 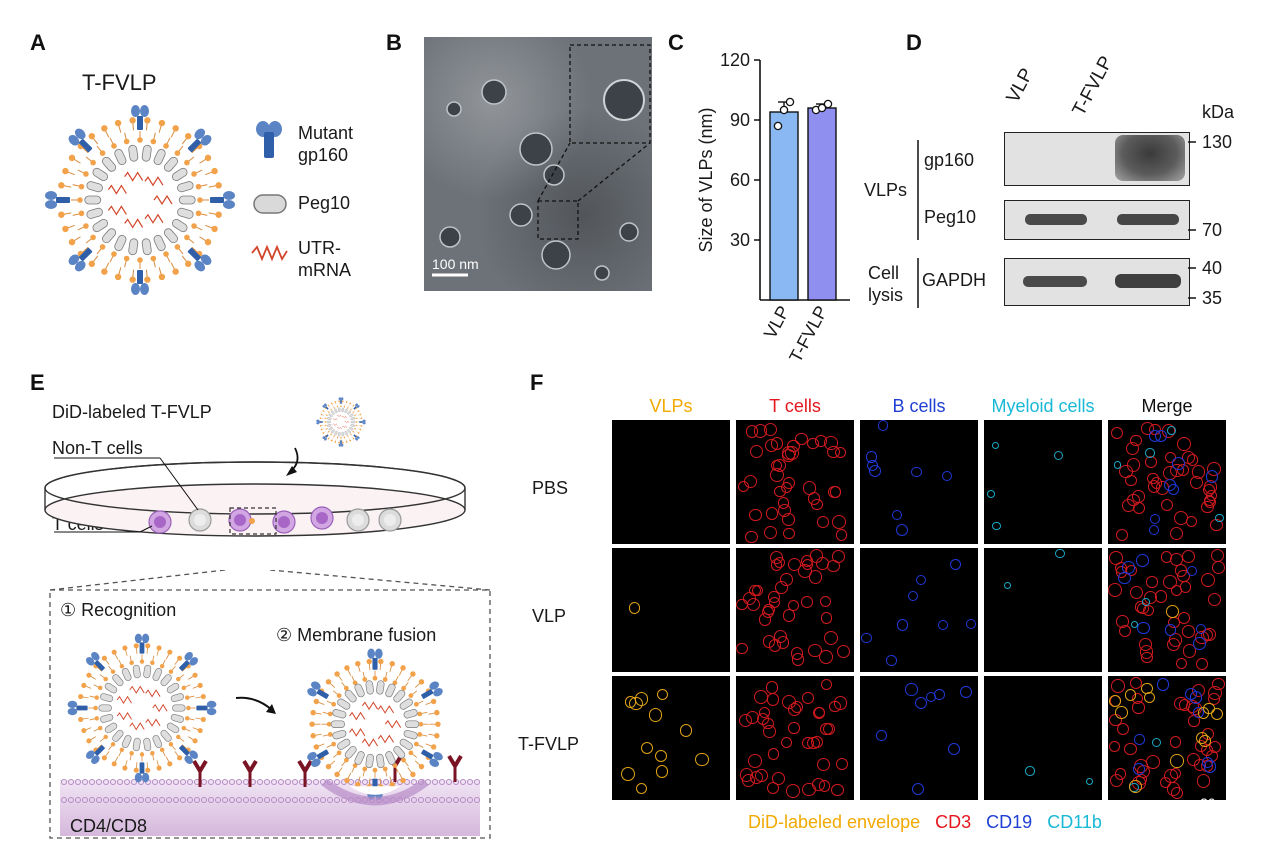 I want to click on row-label-vlp: VLP, so click(x=549, y=616).